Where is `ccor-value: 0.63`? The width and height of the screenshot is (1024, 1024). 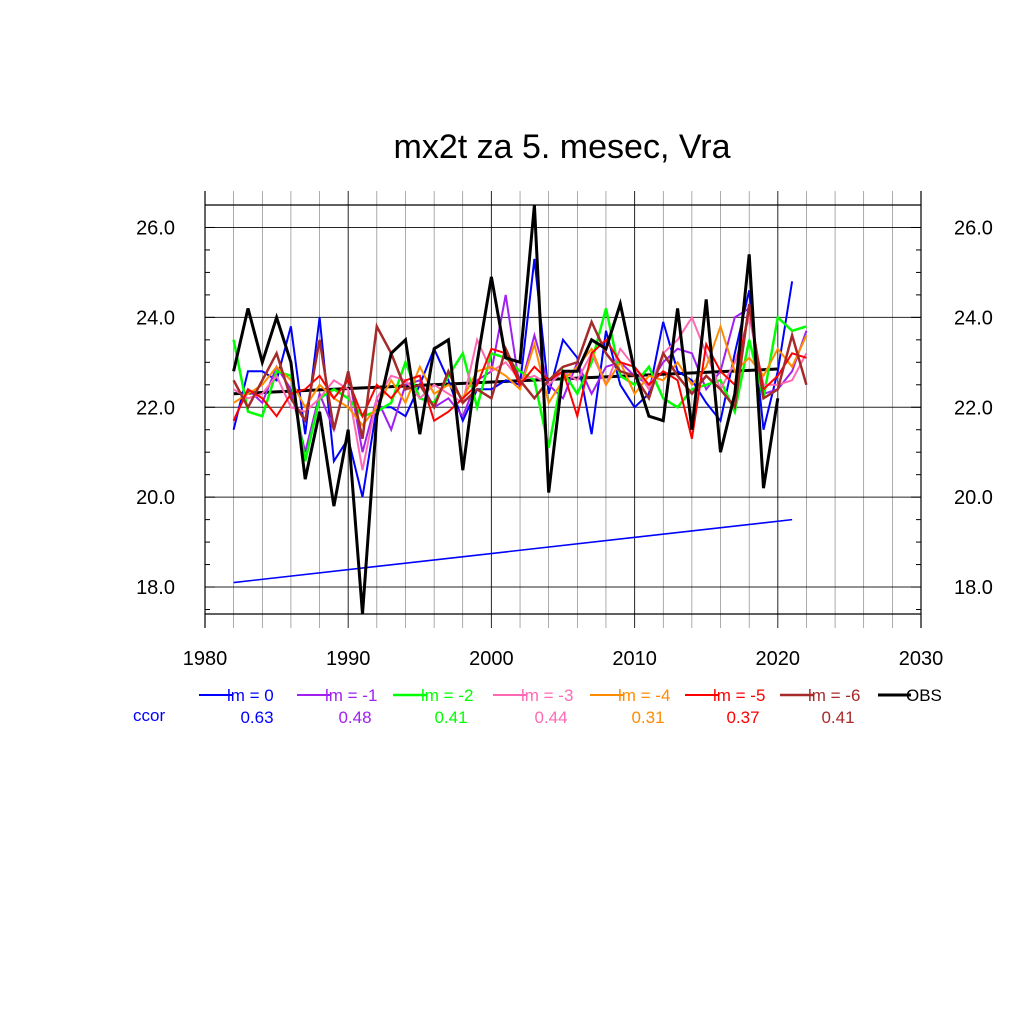 ccor-value: 0.63 is located at coordinates (256, 717).